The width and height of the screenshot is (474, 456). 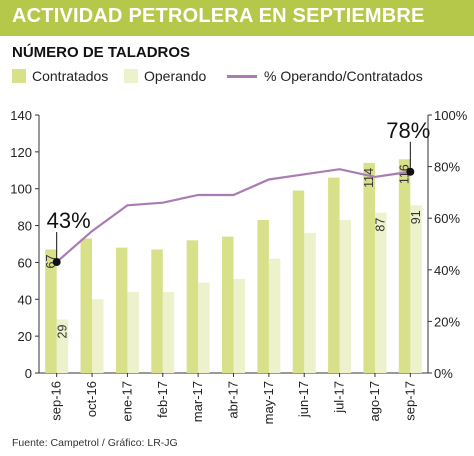 I want to click on x-tick-label: feb-17, so click(x=162, y=399).